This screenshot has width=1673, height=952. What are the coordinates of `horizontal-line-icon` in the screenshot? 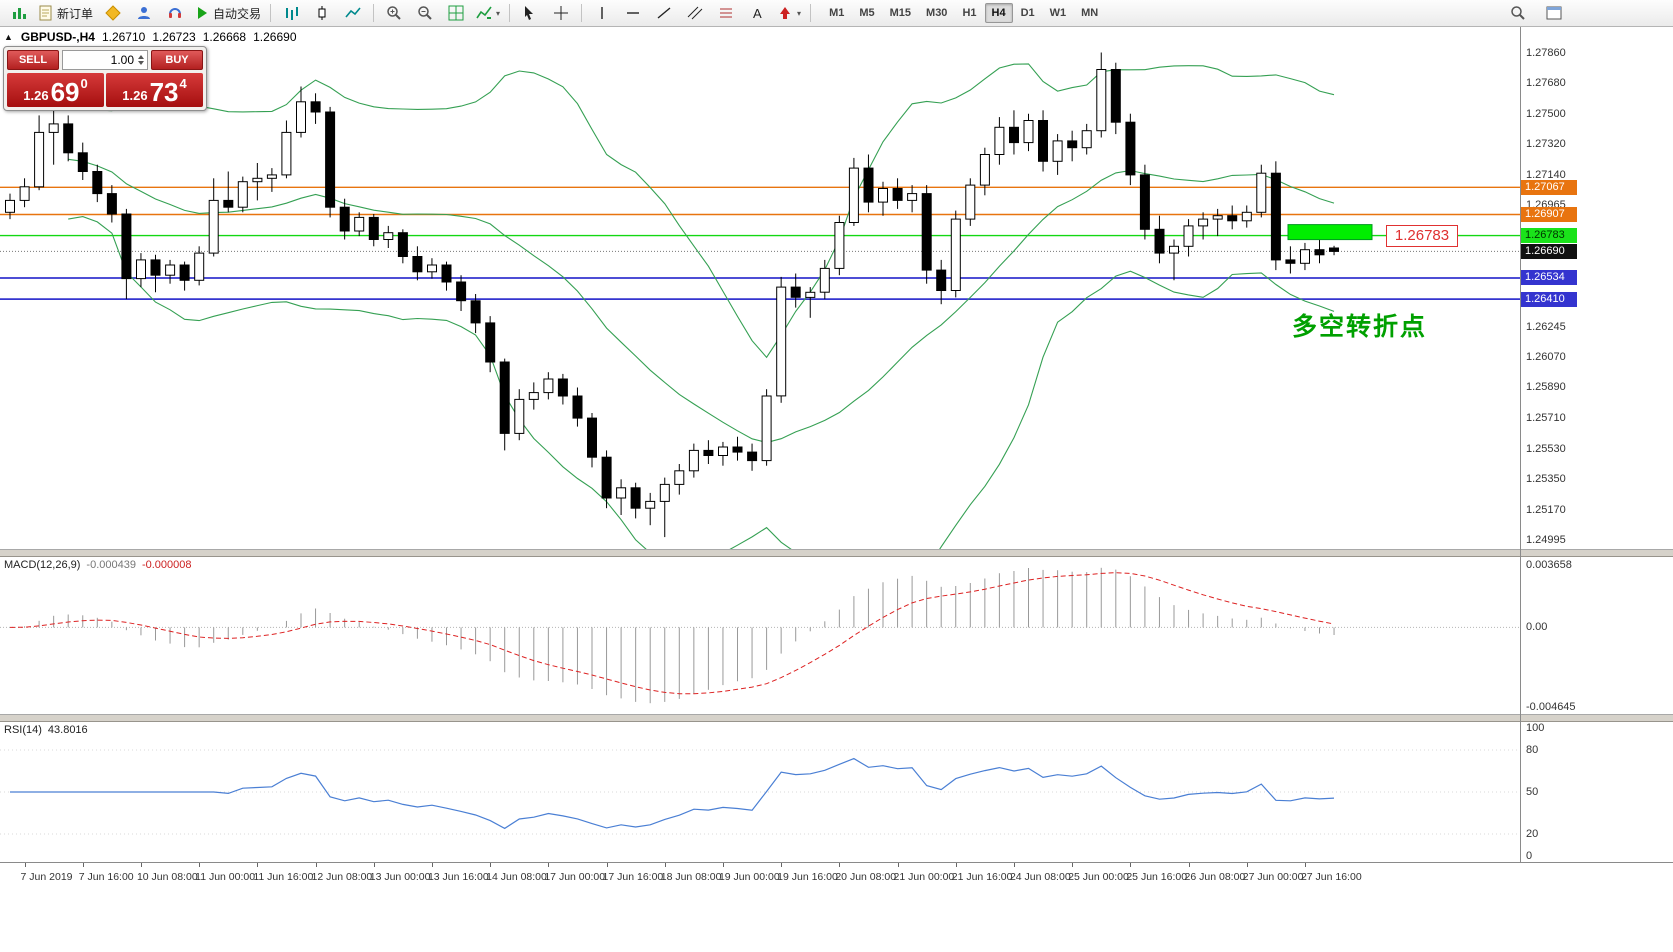 It's located at (633, 13).